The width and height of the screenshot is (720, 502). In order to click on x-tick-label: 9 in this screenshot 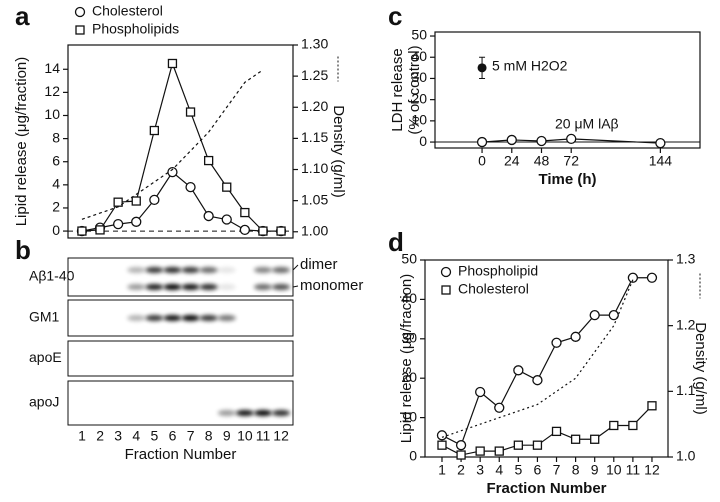, I will do `click(227, 436)`.